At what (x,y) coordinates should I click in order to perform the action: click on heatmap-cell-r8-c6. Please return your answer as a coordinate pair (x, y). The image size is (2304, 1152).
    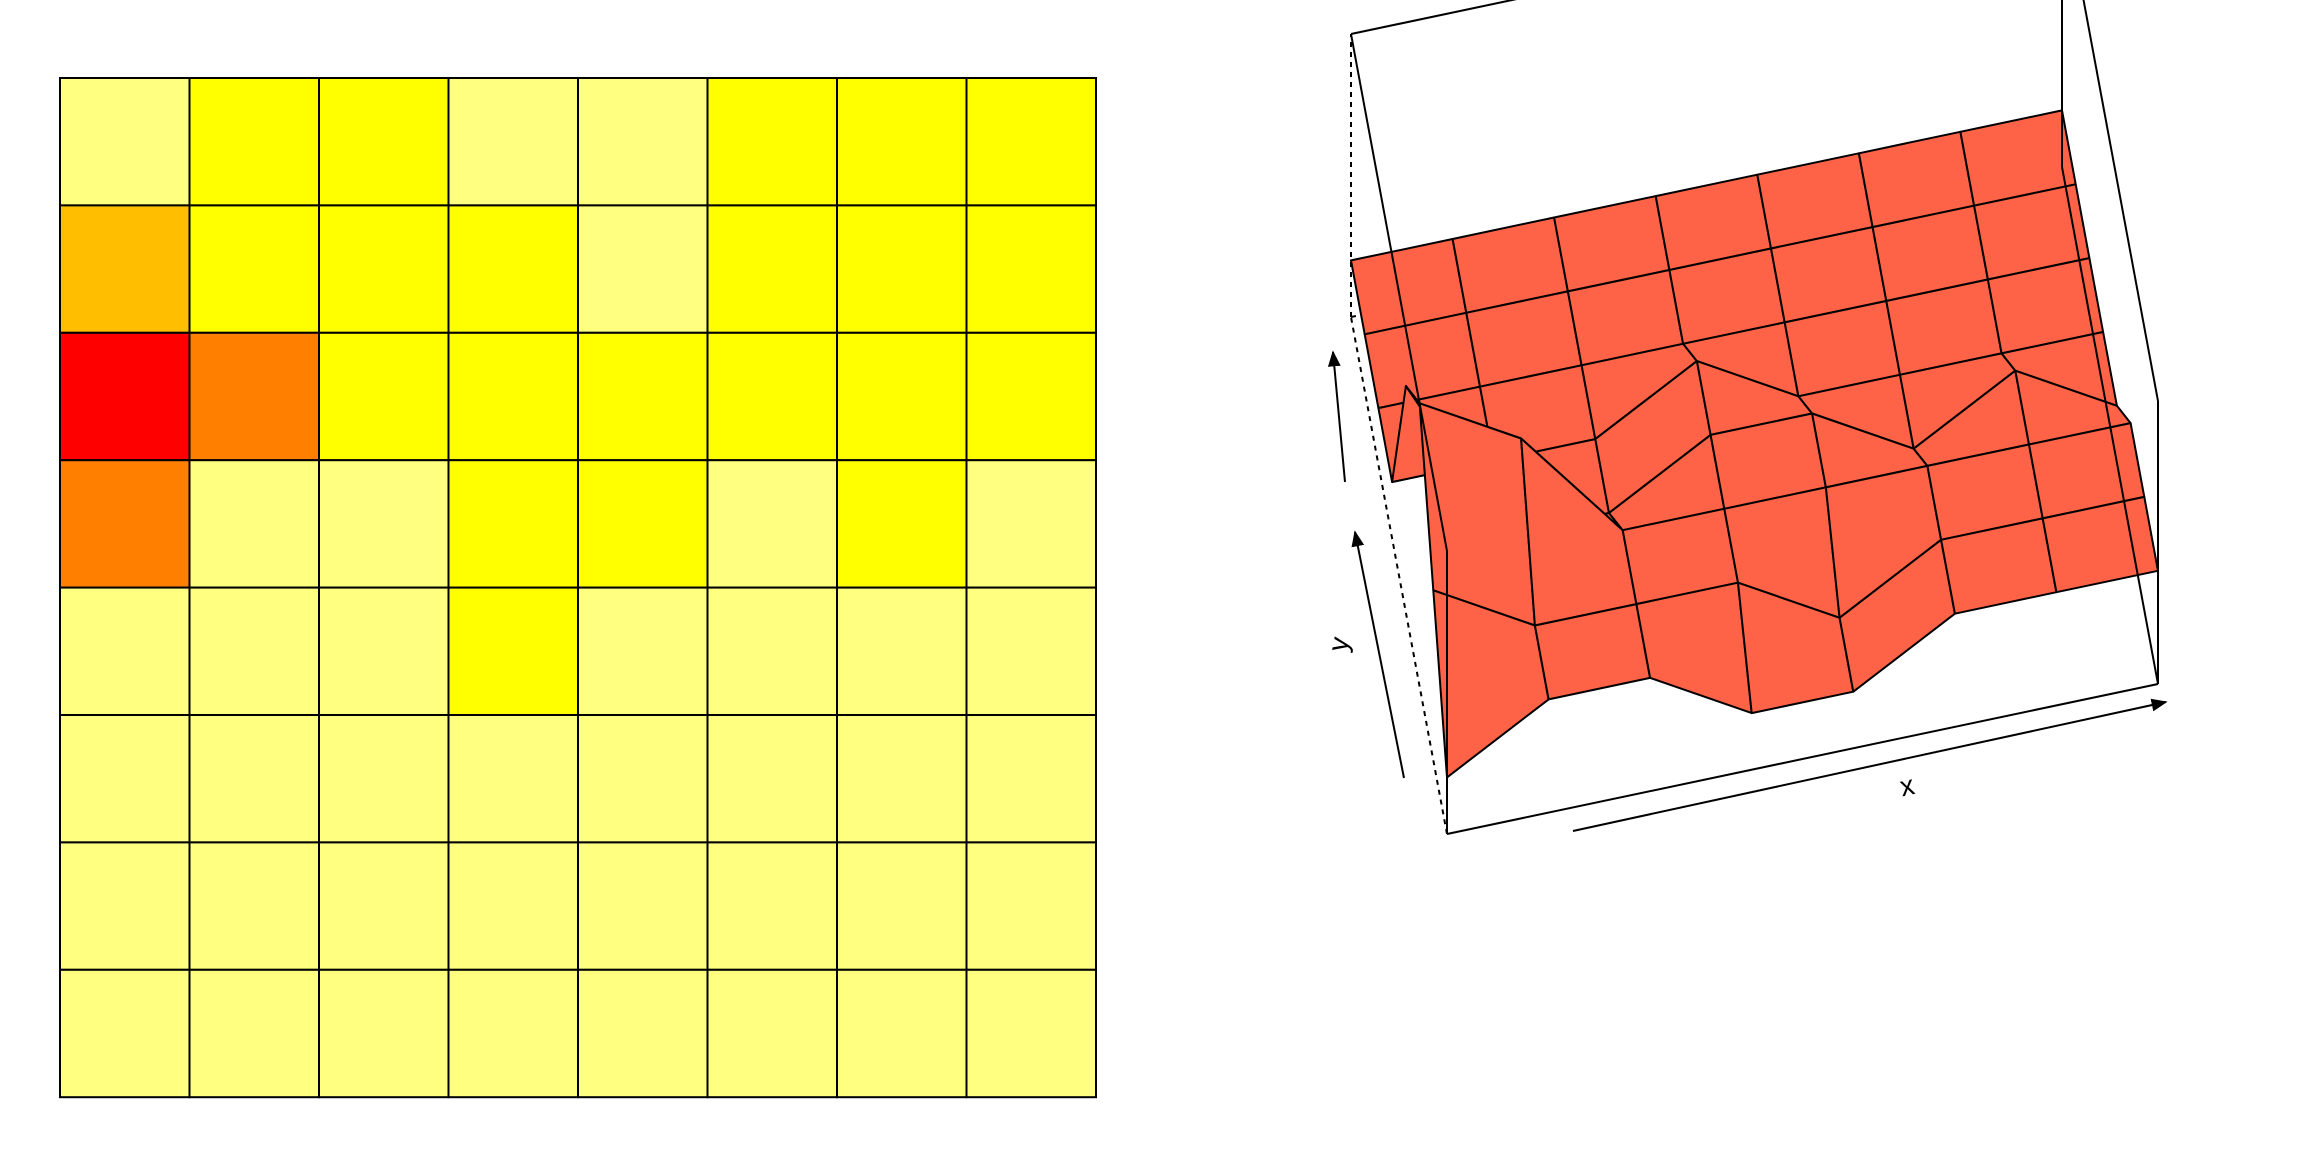
    Looking at the image, I should click on (772, 1033).